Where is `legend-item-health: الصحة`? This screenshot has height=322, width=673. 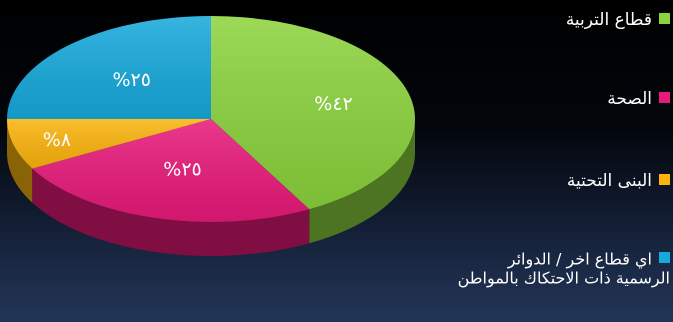 legend-item-health: الصحة is located at coordinates (562, 100).